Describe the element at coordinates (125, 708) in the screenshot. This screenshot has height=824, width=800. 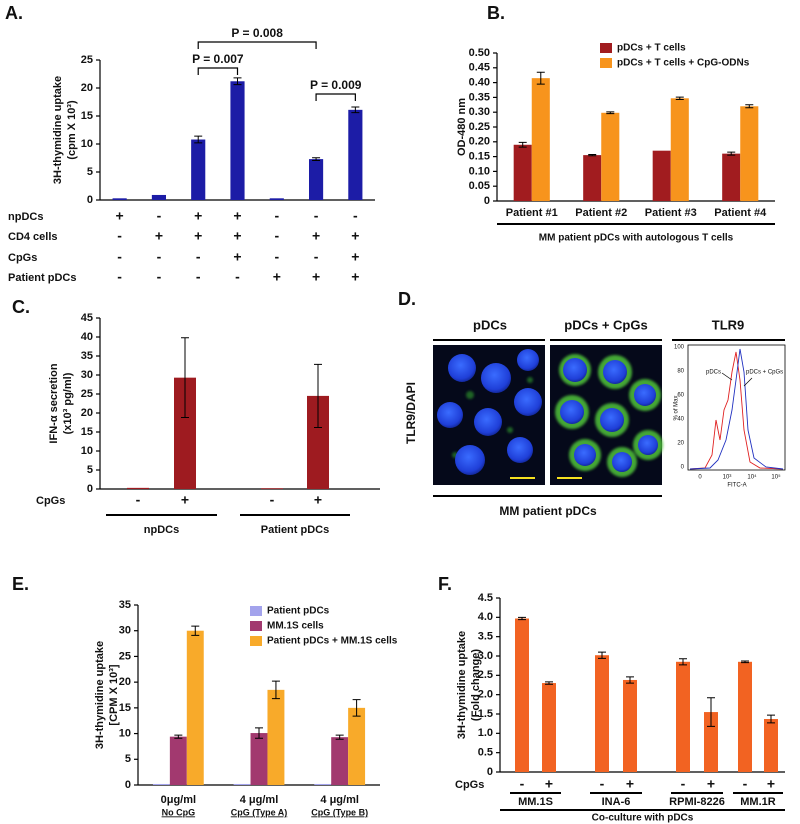
I see `y-tick-label: 15` at that location.